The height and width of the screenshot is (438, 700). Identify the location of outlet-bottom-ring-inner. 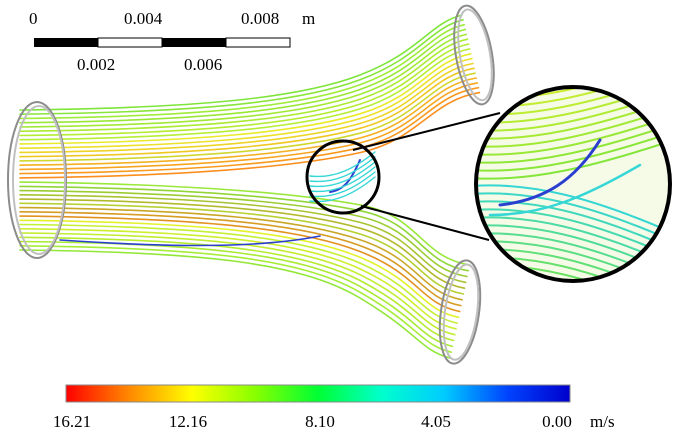
(461, 312).